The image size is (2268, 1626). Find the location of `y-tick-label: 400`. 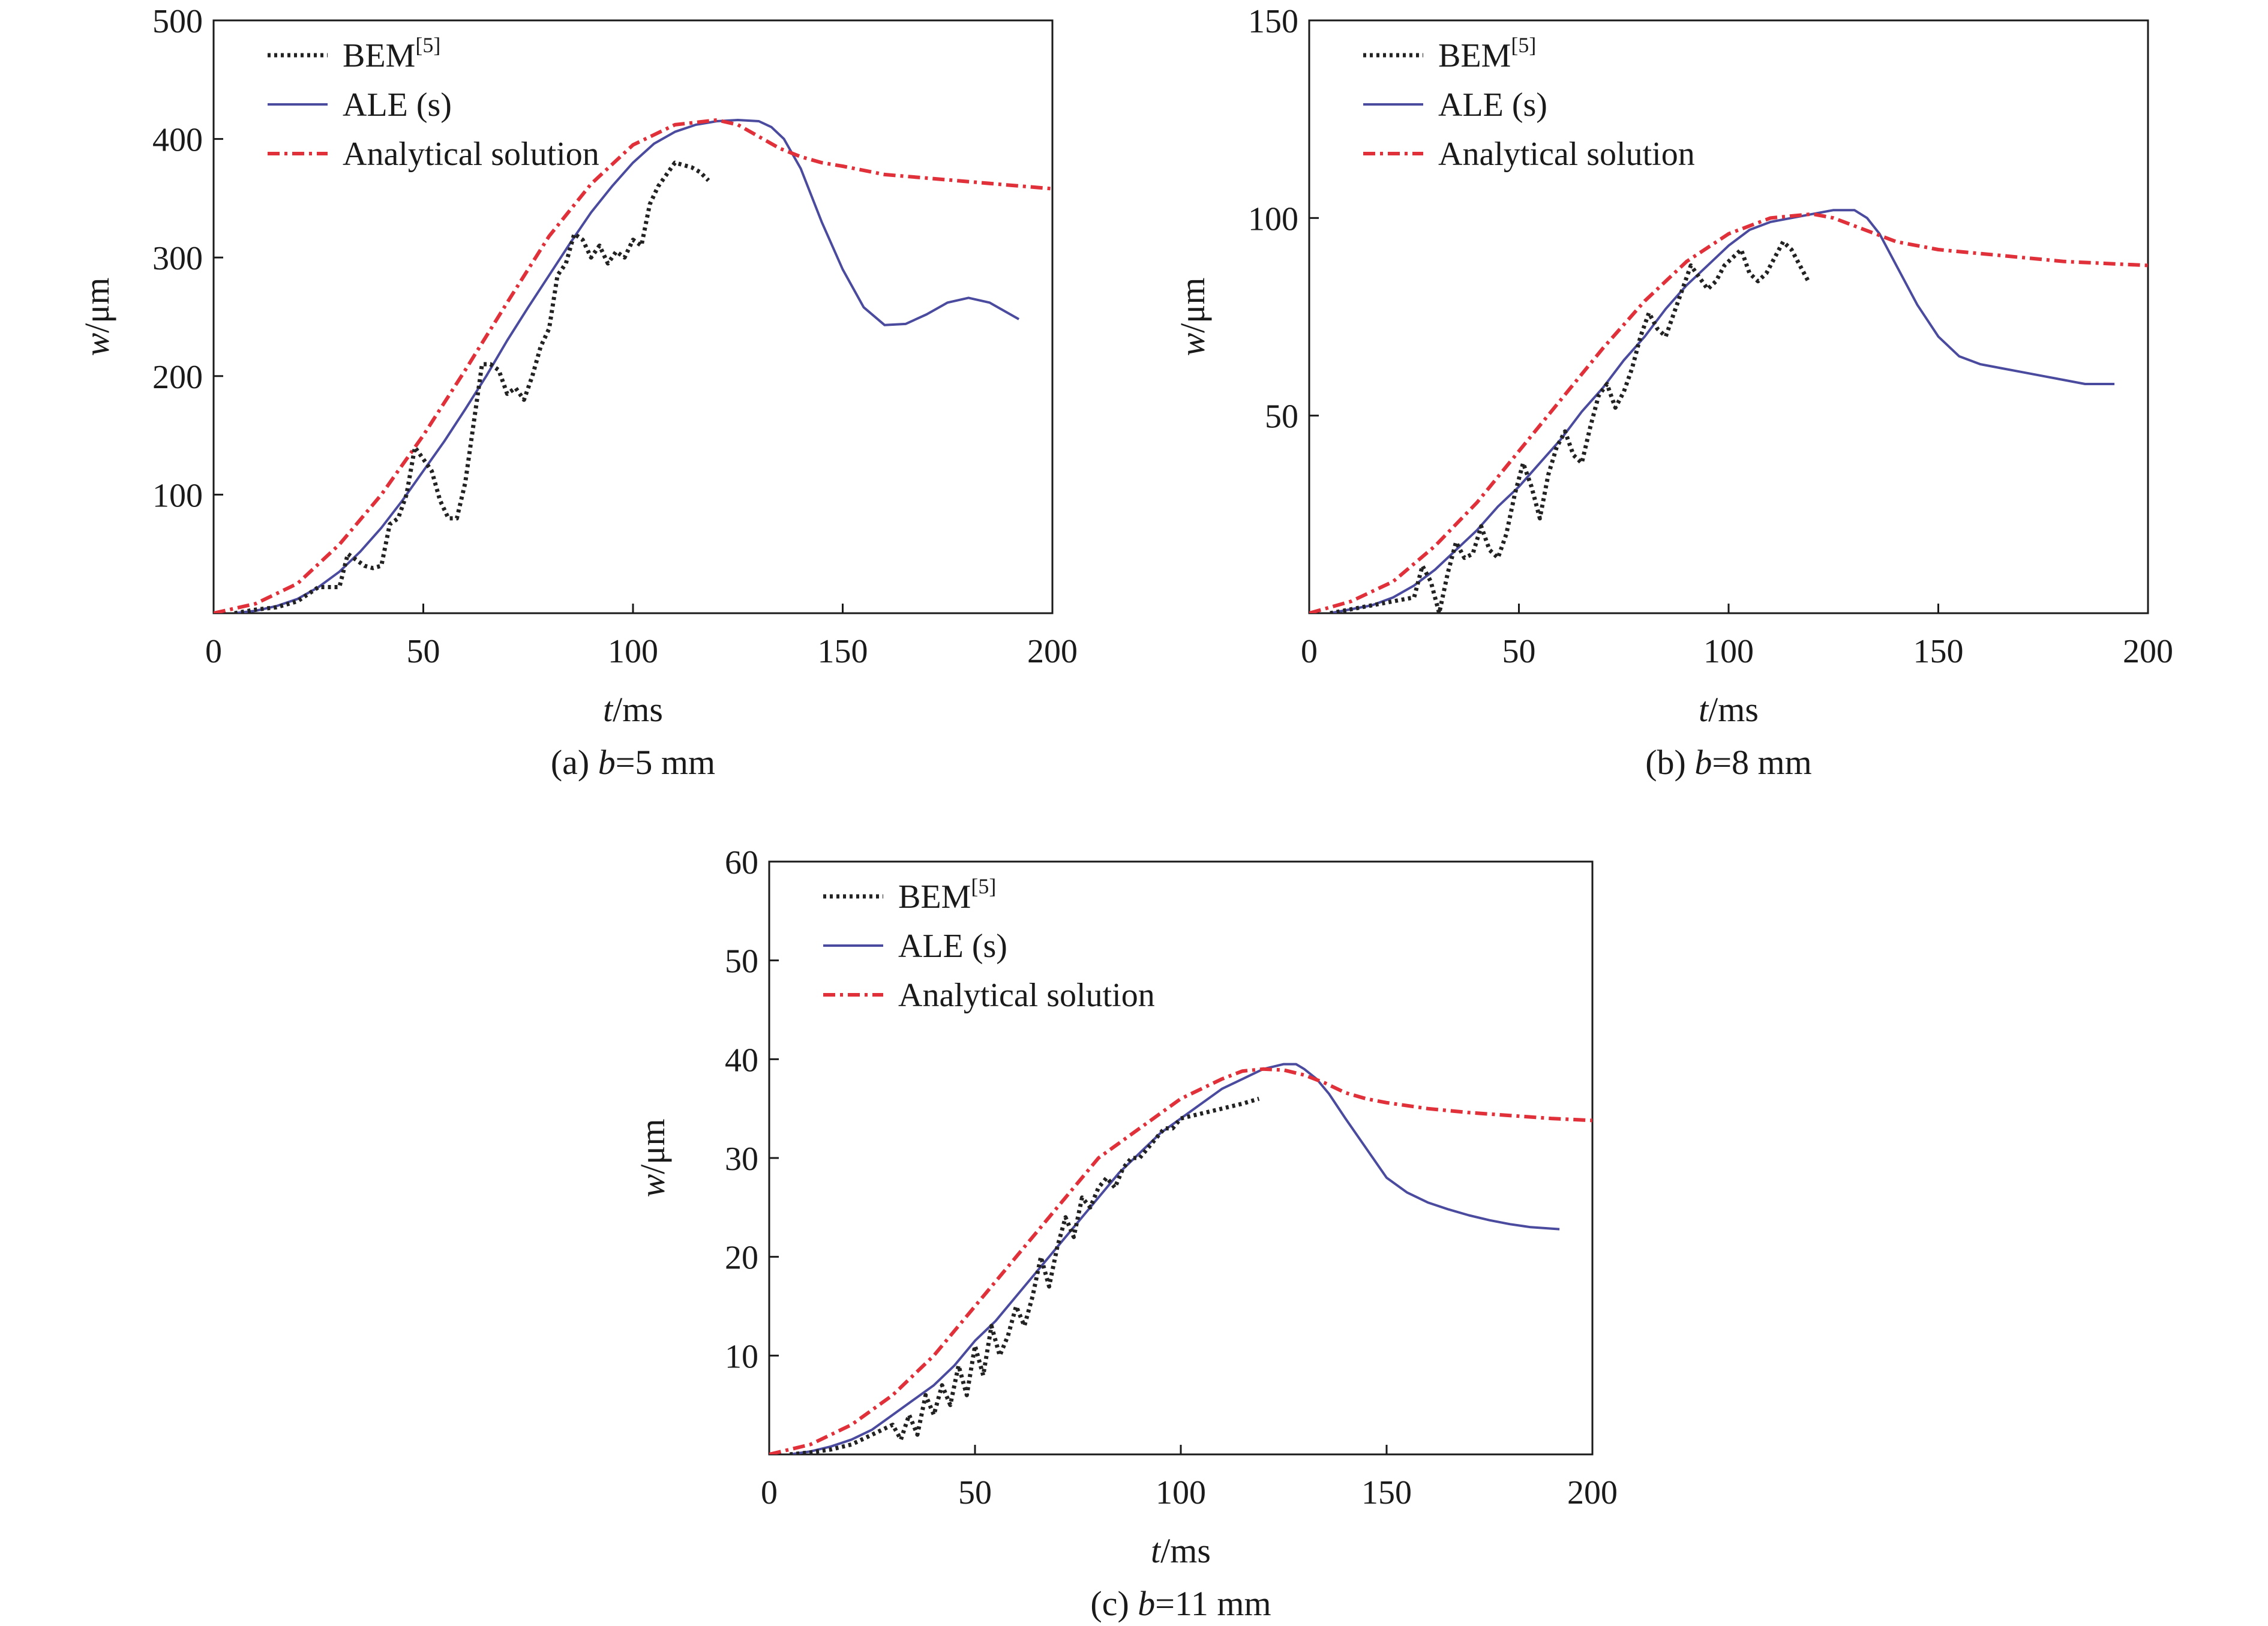

y-tick-label: 400 is located at coordinates (178, 140).